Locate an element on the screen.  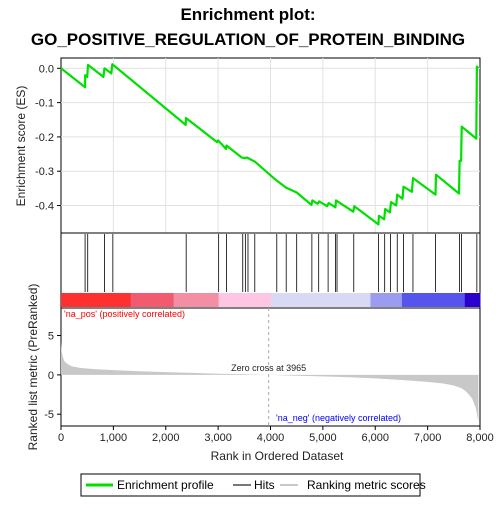
metric-y-tick-label: 0 is located at coordinates (51, 376).